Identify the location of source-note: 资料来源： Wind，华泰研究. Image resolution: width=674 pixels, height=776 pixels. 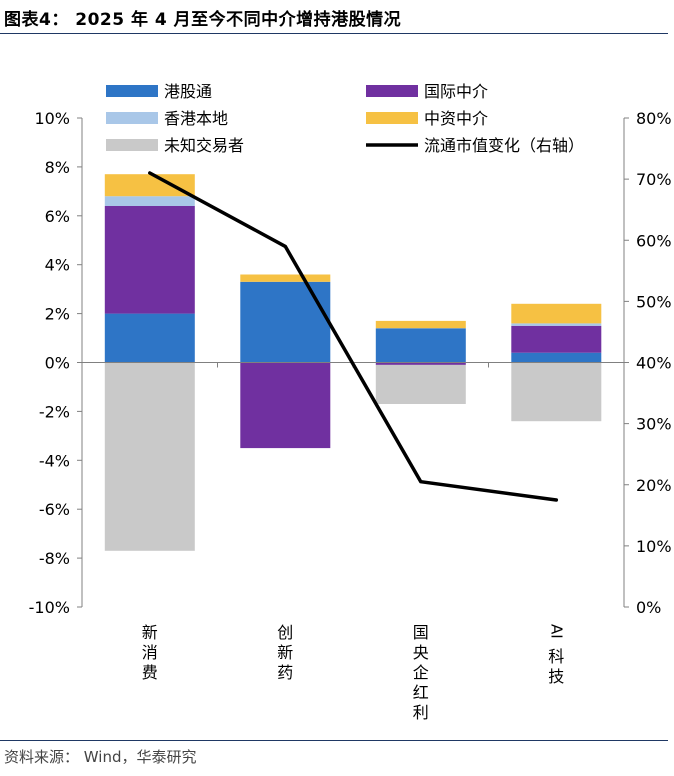
(100, 757).